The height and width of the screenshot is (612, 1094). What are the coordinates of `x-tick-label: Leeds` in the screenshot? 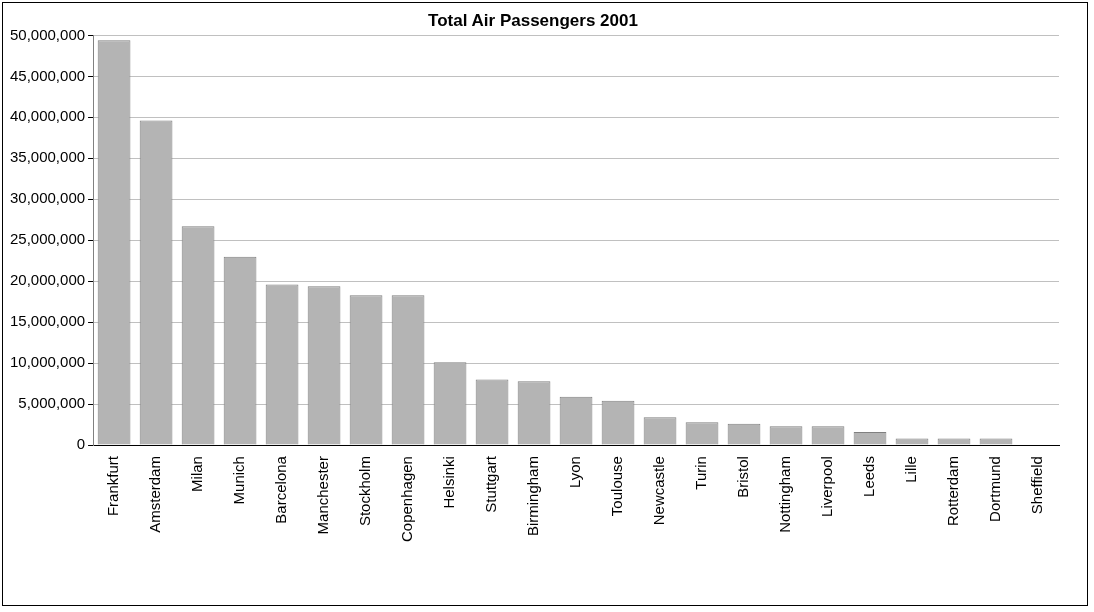 It's located at (869, 476).